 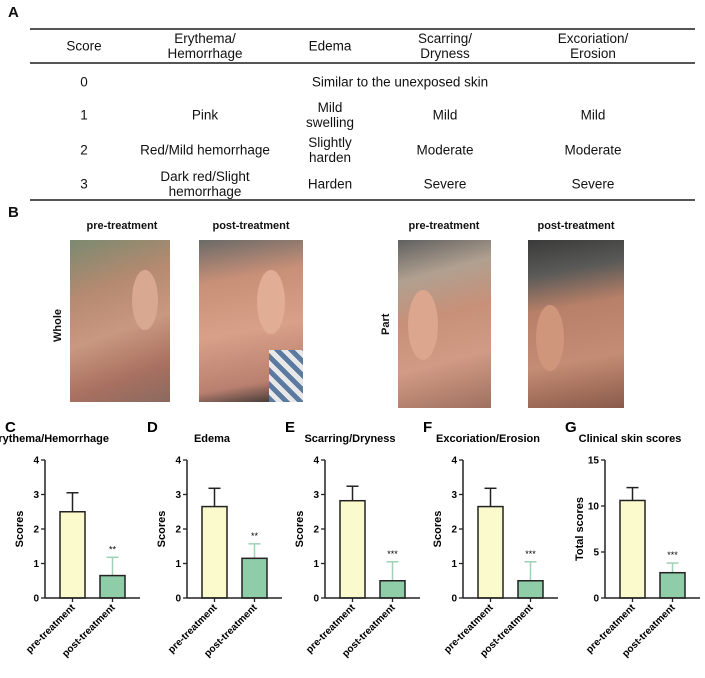 What do you see at coordinates (212, 439) in the screenshot?
I see `chart-title: Edema` at bounding box center [212, 439].